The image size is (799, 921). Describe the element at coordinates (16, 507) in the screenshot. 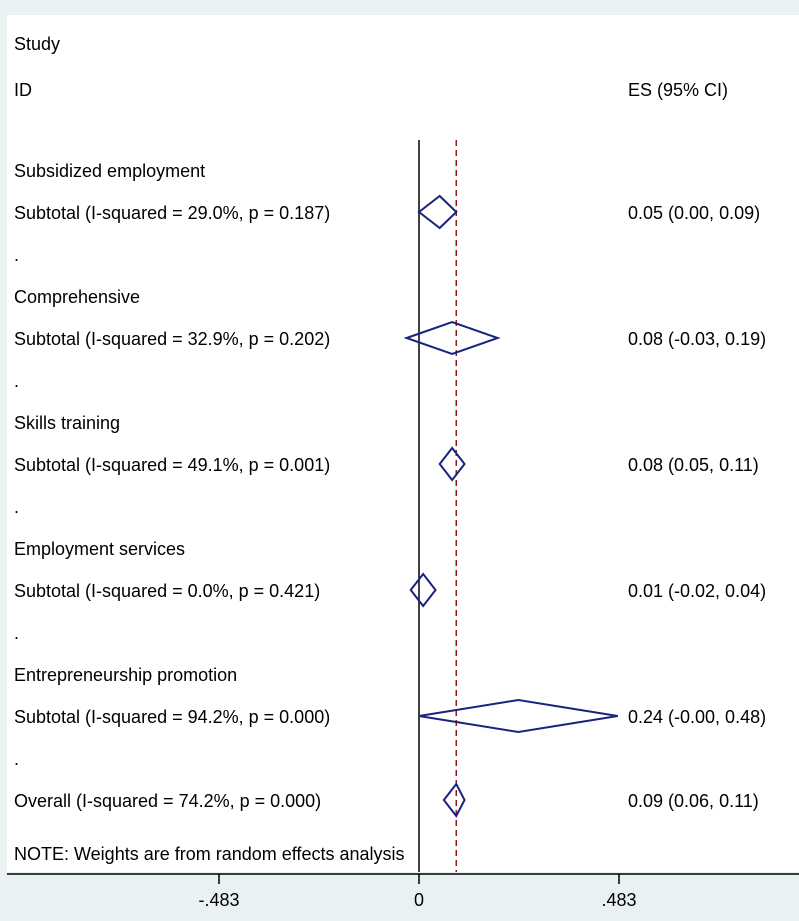

I see `row-label-8: .` at that location.